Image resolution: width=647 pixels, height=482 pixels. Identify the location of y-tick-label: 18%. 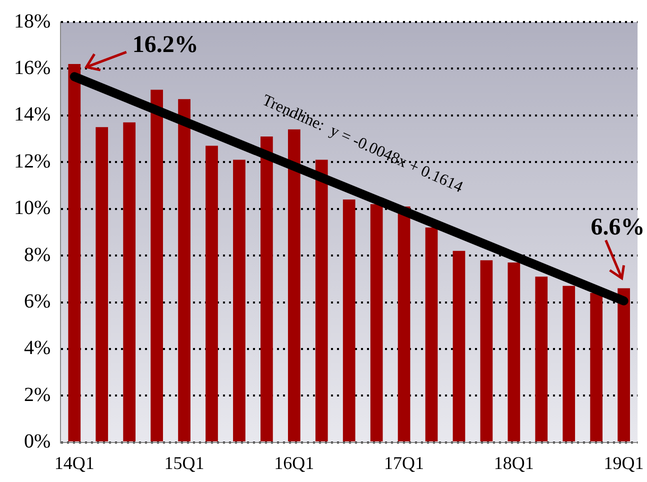
(32, 21).